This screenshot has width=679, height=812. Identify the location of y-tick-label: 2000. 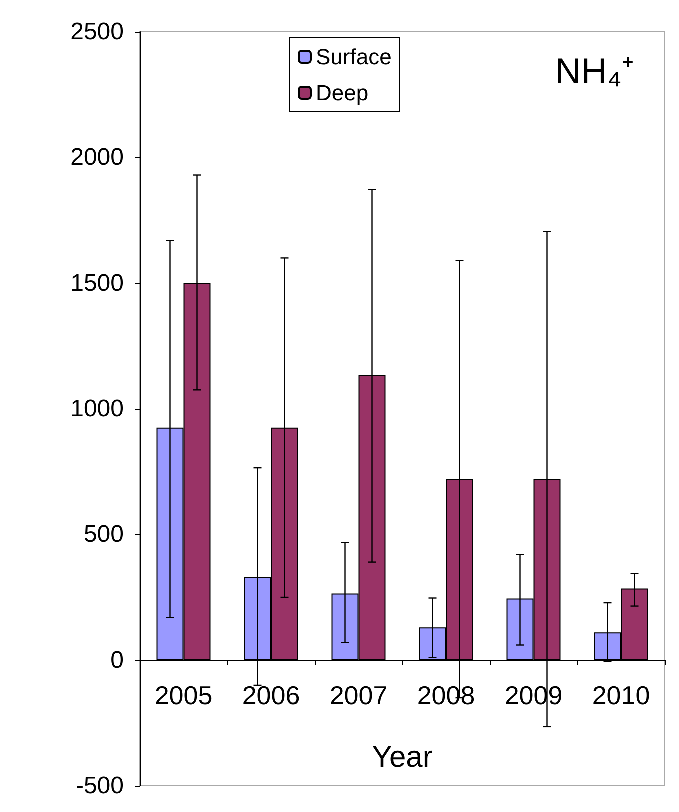
(97, 158).